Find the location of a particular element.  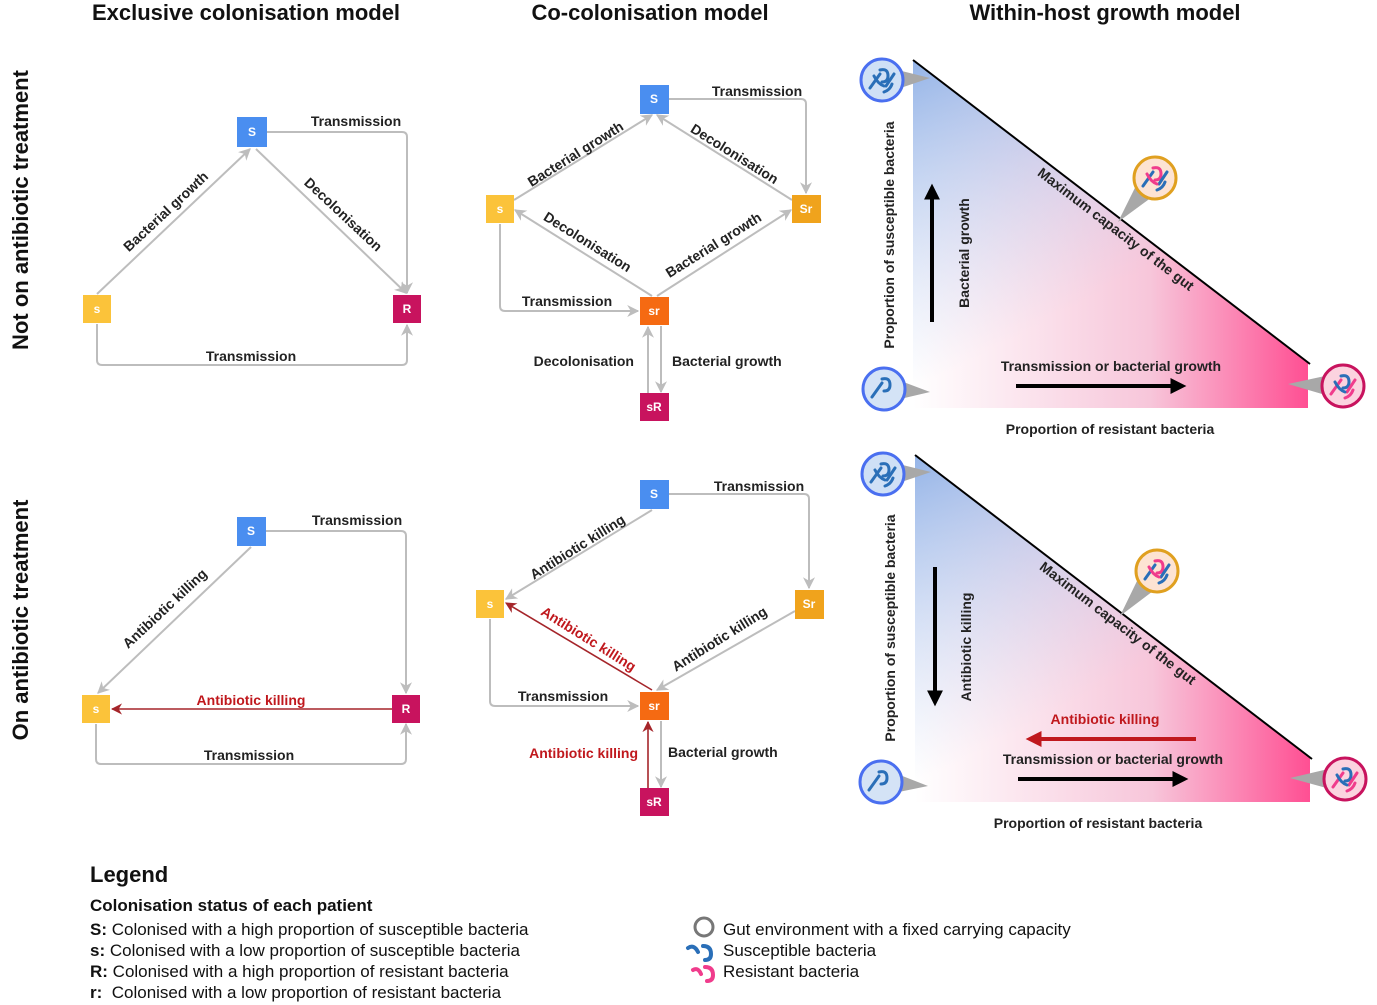

legend-icon-item: Resistant bacteria is located at coordinates (791, 971).